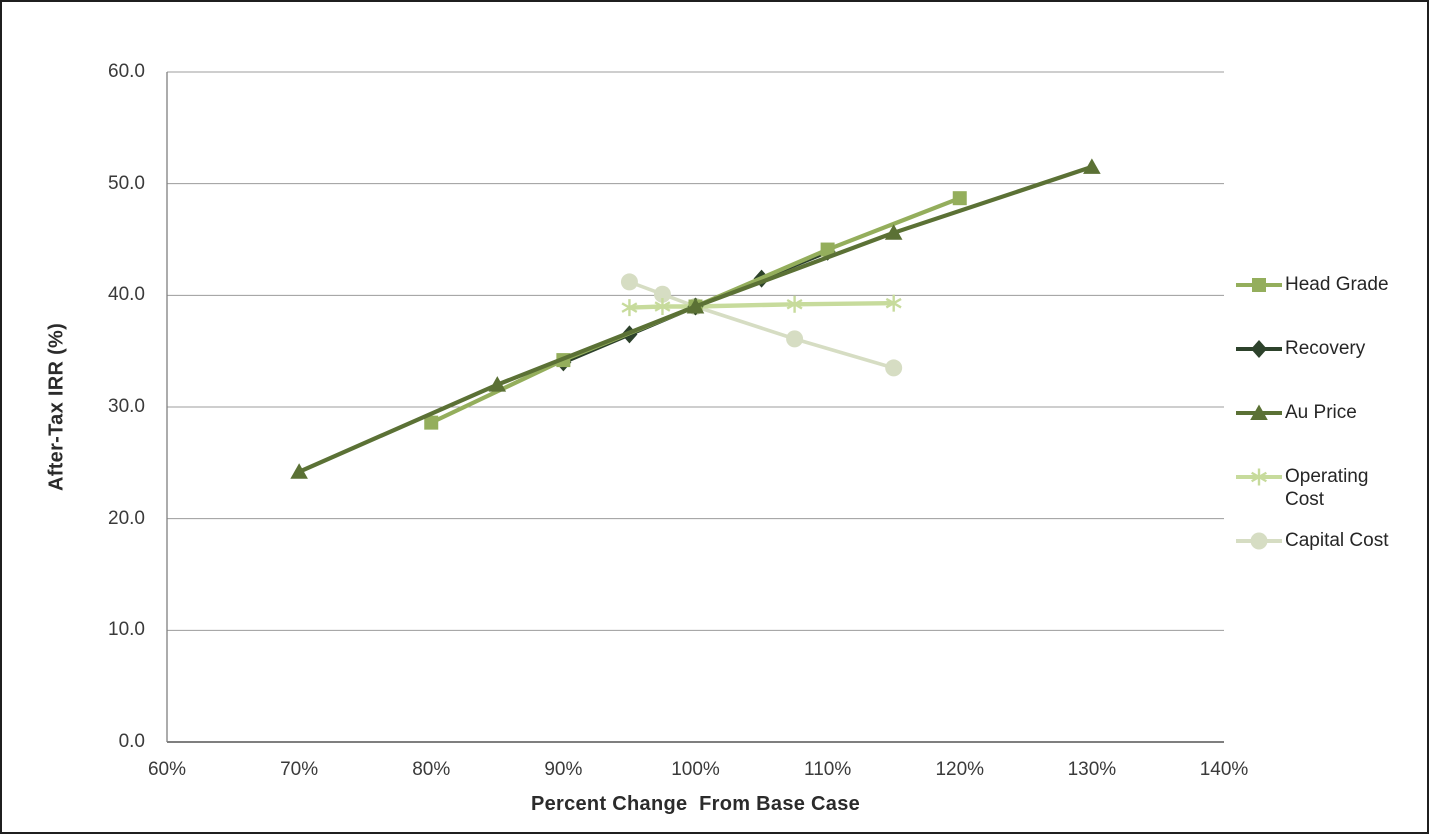 This screenshot has width=1429, height=834. I want to click on x-tick-label: 130%, so click(1092, 769).